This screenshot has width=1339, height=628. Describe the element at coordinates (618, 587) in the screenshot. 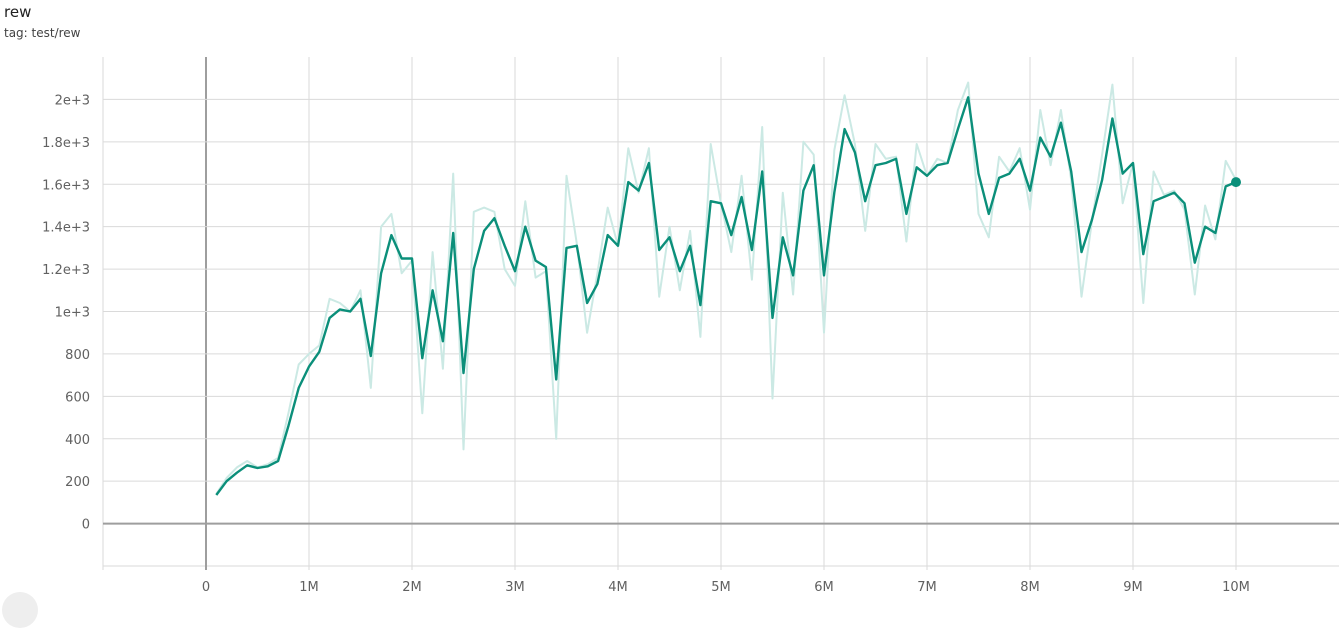

I see `x-tick-label: 4M` at that location.